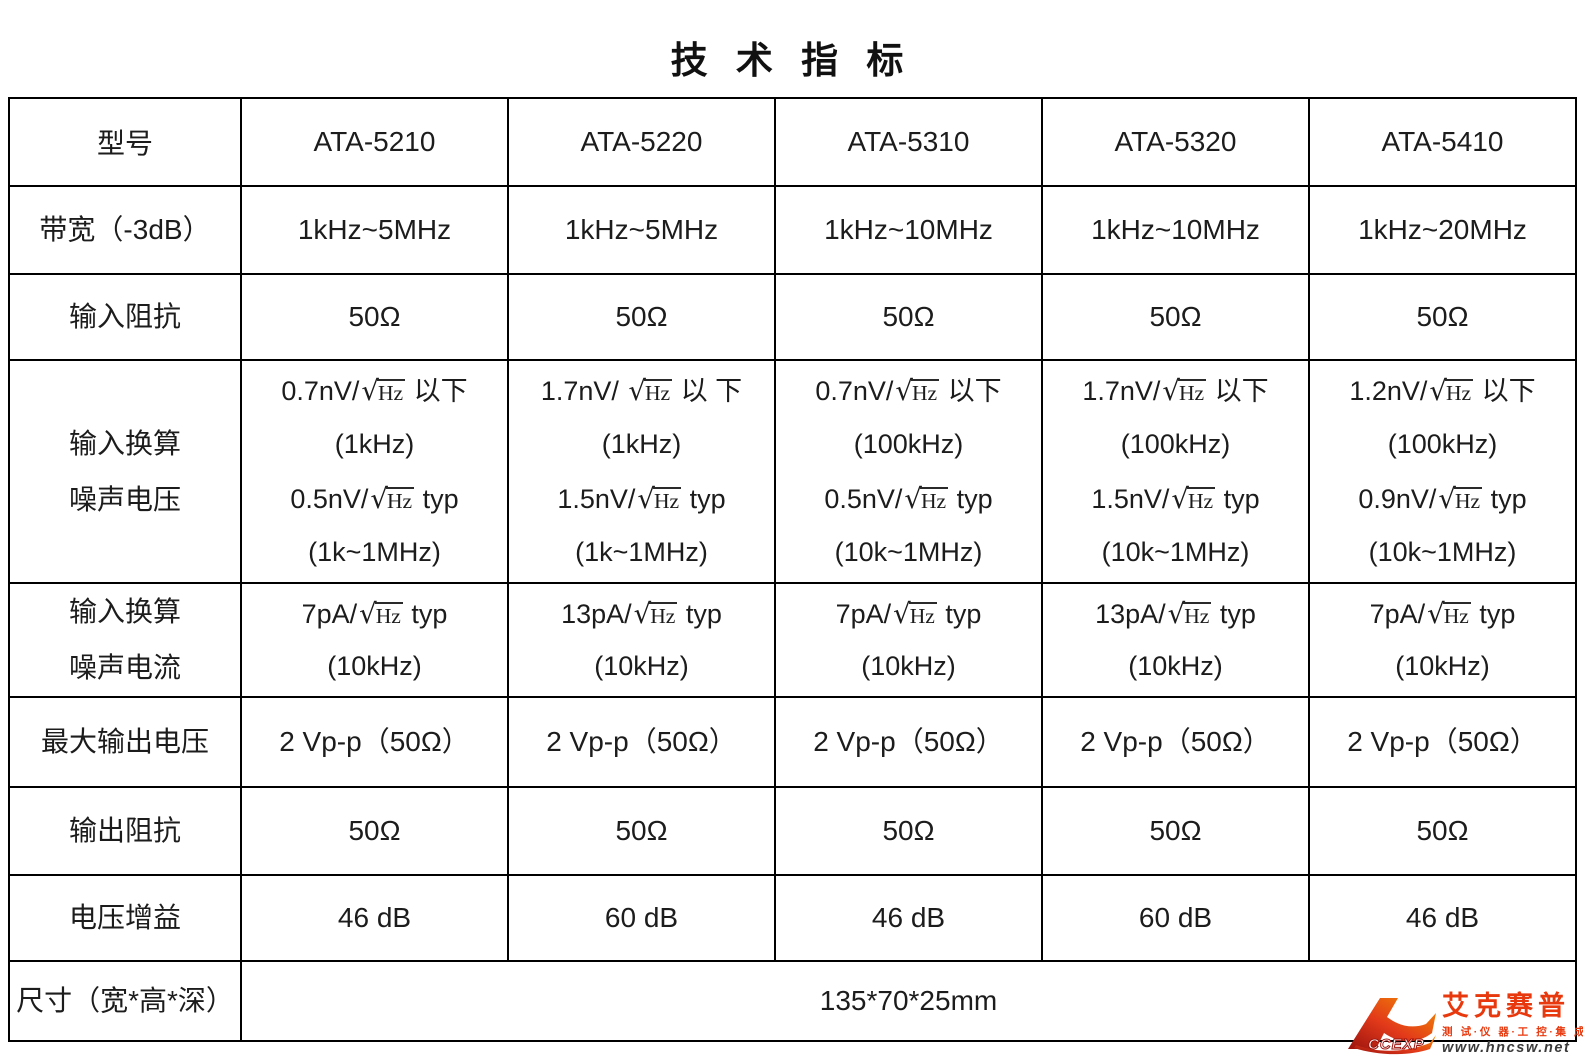 This screenshot has height=1062, width=1583. Describe the element at coordinates (908, 230) in the screenshot. I see `value-cell-bandwidth-3: 1kHz~10MHz` at that location.